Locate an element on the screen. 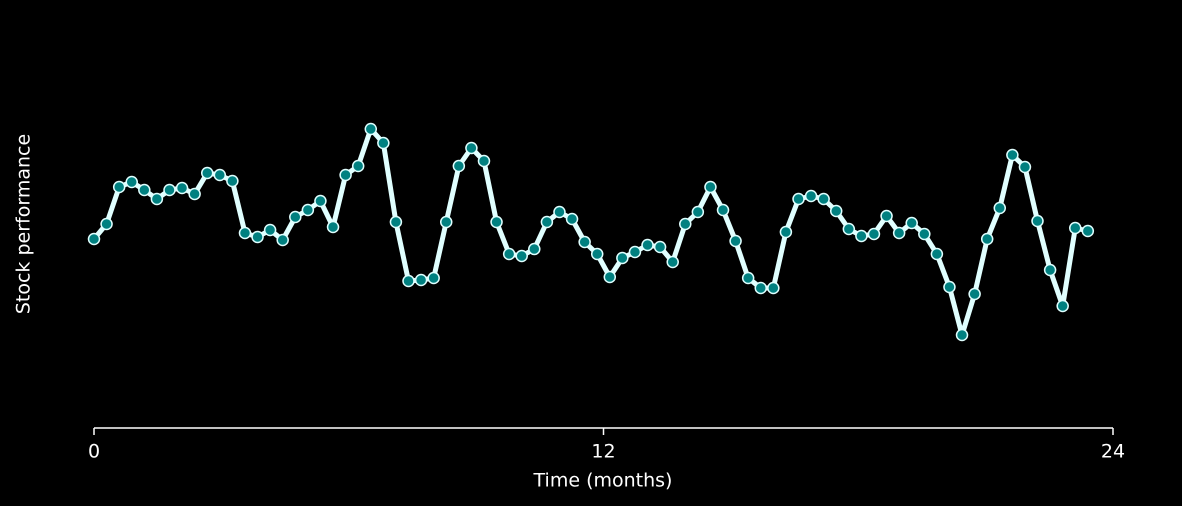 The width and height of the screenshot is (1182, 506). x-tick-label: 0 is located at coordinates (94, 452).